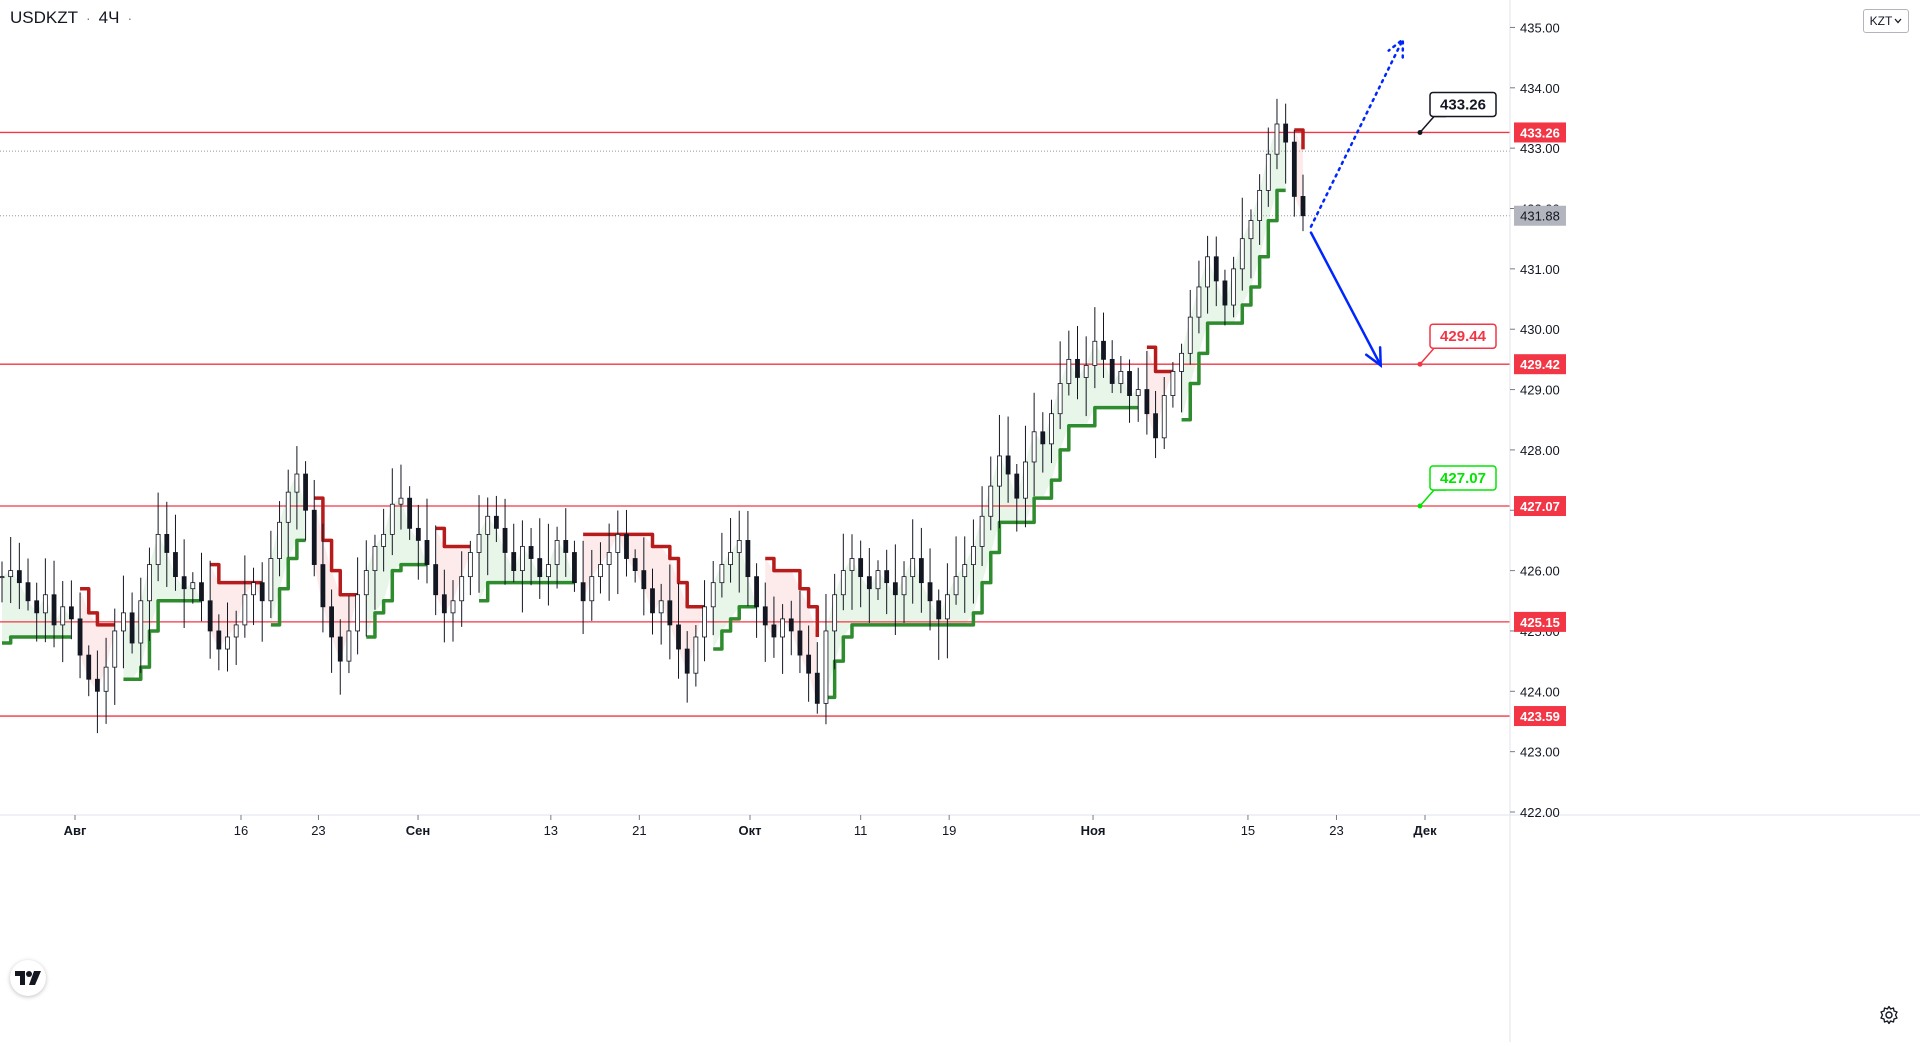  I want to click on price-tick-label: 431.00, so click(1540, 269).